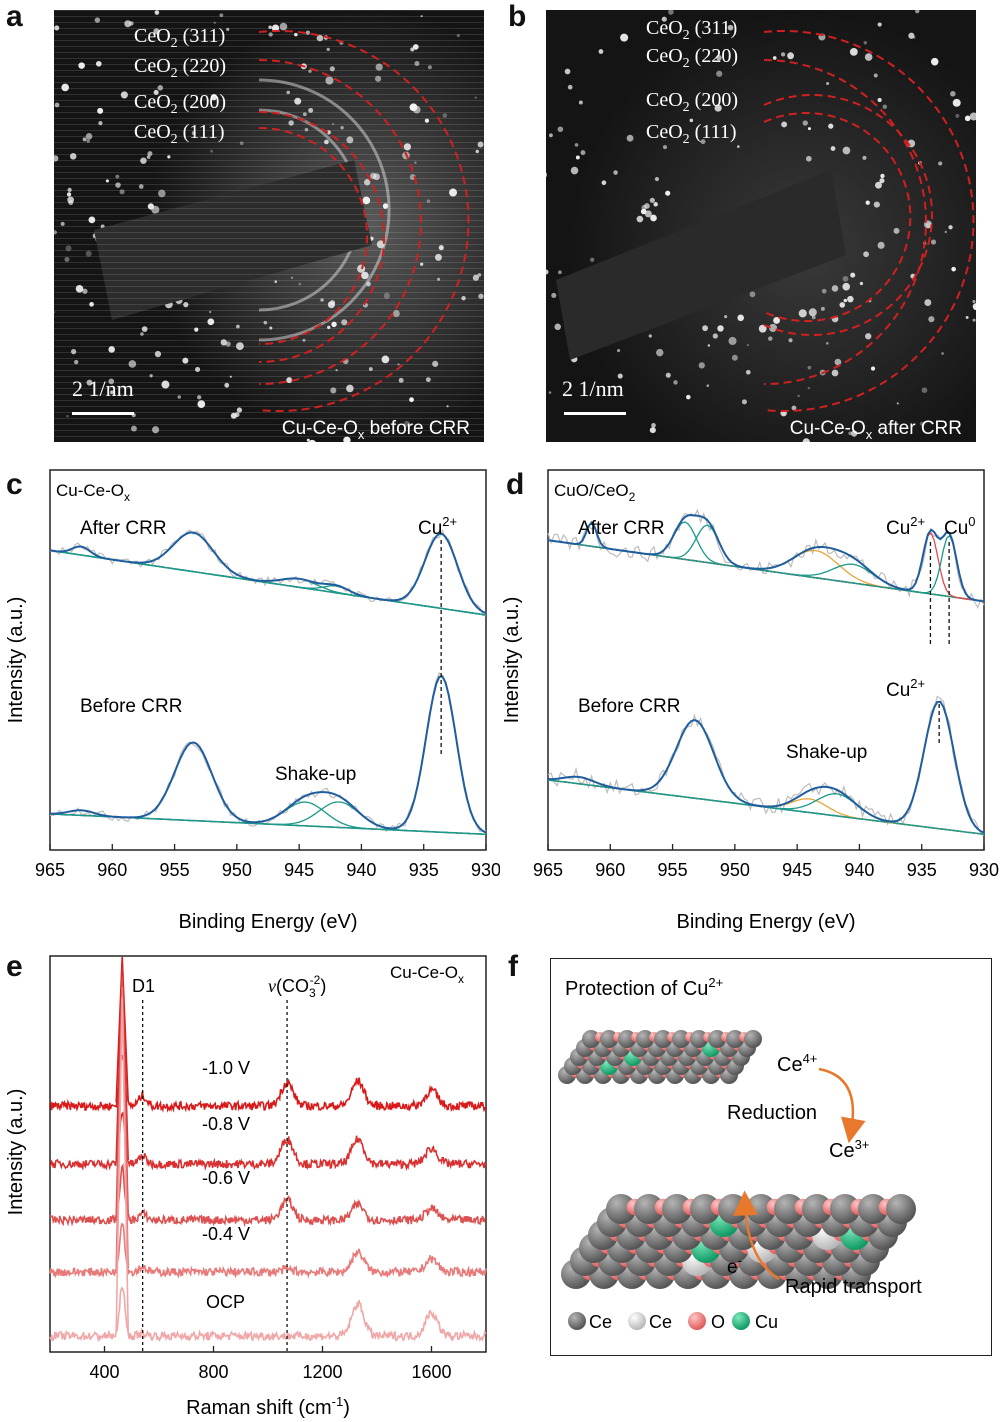 The width and height of the screenshot is (1000, 1422). I want to click on x-tick-label: 1600, so click(431, 1372).